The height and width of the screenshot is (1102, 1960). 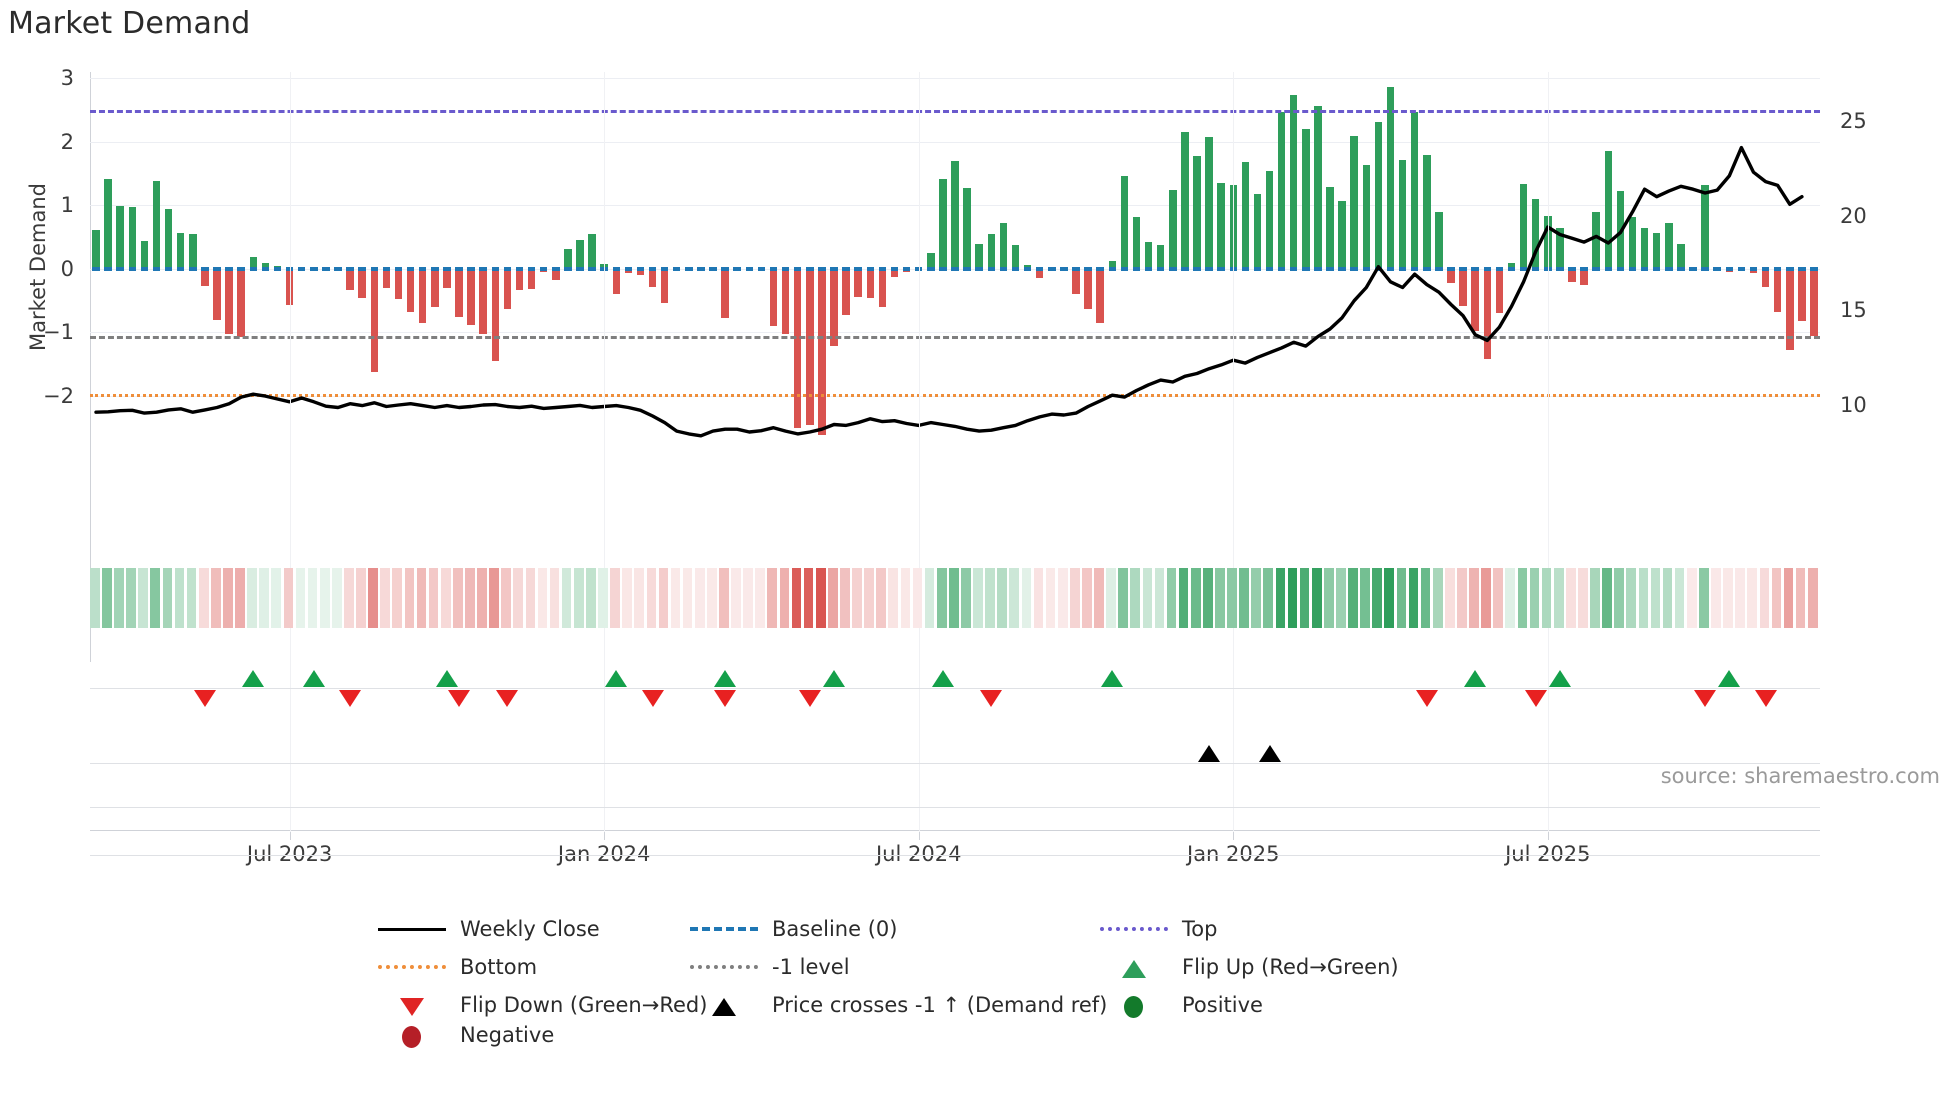 I want to click on marker-row-line, so click(x=955, y=807).